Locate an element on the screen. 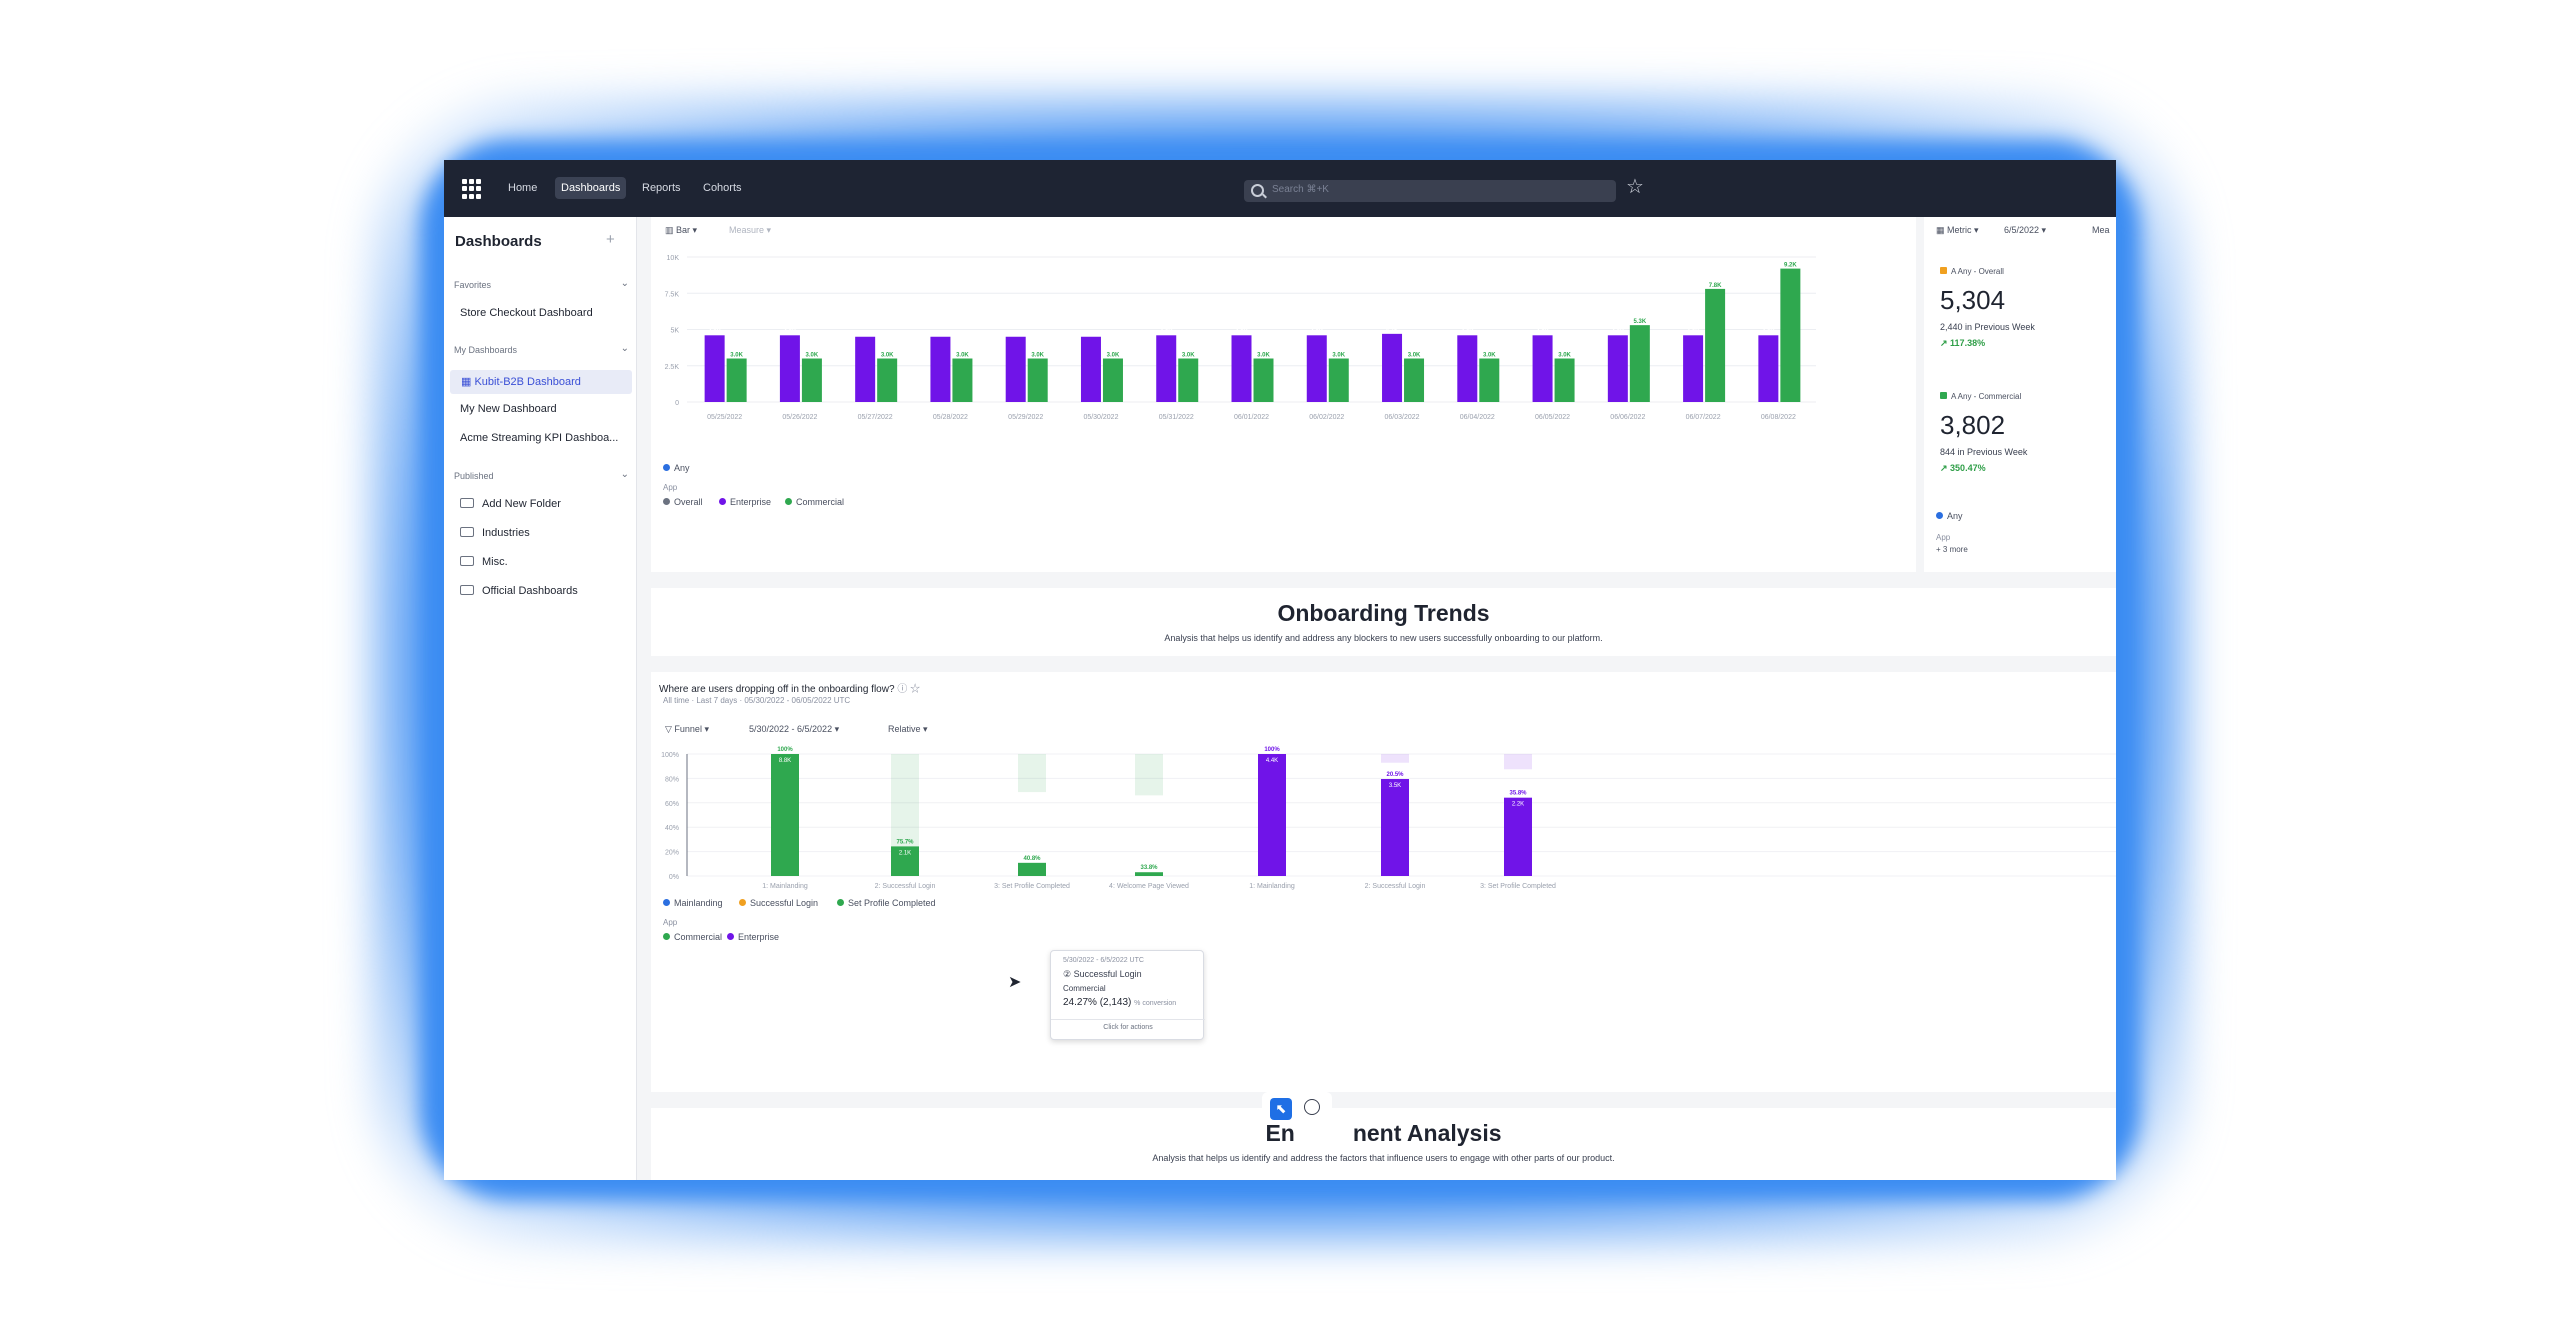  x-tick-label: 06/04/2022 is located at coordinates (1477, 417).